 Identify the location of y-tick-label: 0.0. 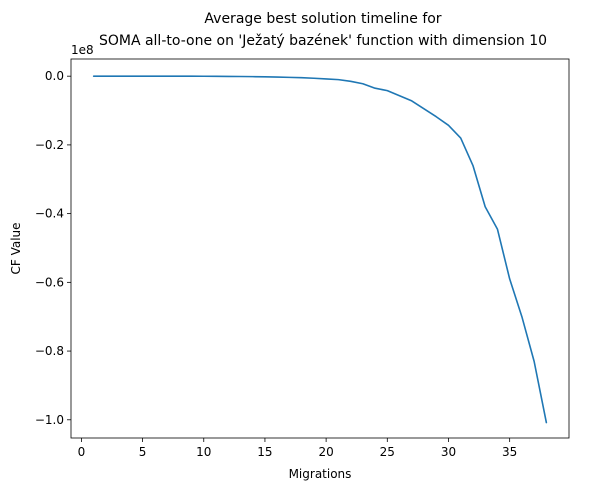
(54, 76).